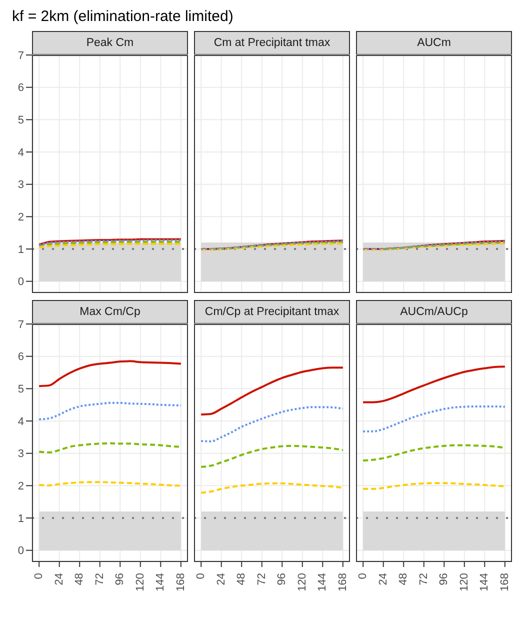  What do you see at coordinates (434, 312) in the screenshot?
I see `chart-title: AUCm/AUCp` at bounding box center [434, 312].